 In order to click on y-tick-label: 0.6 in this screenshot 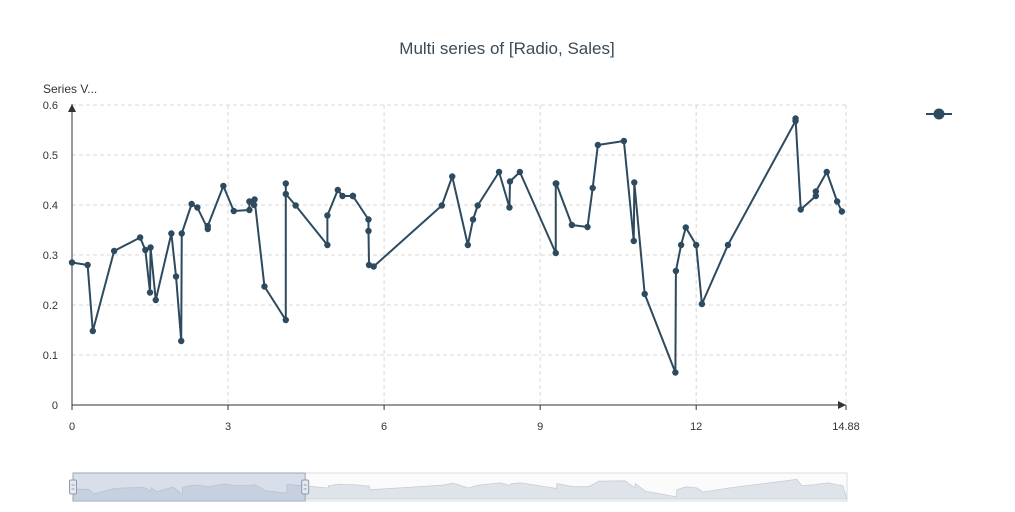, I will do `click(50, 106)`.